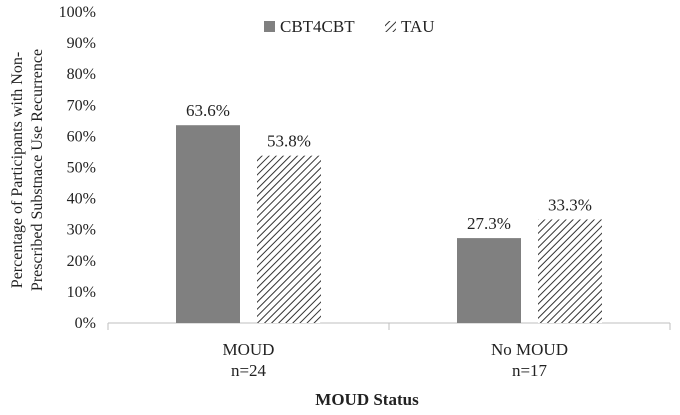 Image resolution: width=680 pixels, height=415 pixels. What do you see at coordinates (81, 230) in the screenshot?
I see `y-tick-label: 30%` at bounding box center [81, 230].